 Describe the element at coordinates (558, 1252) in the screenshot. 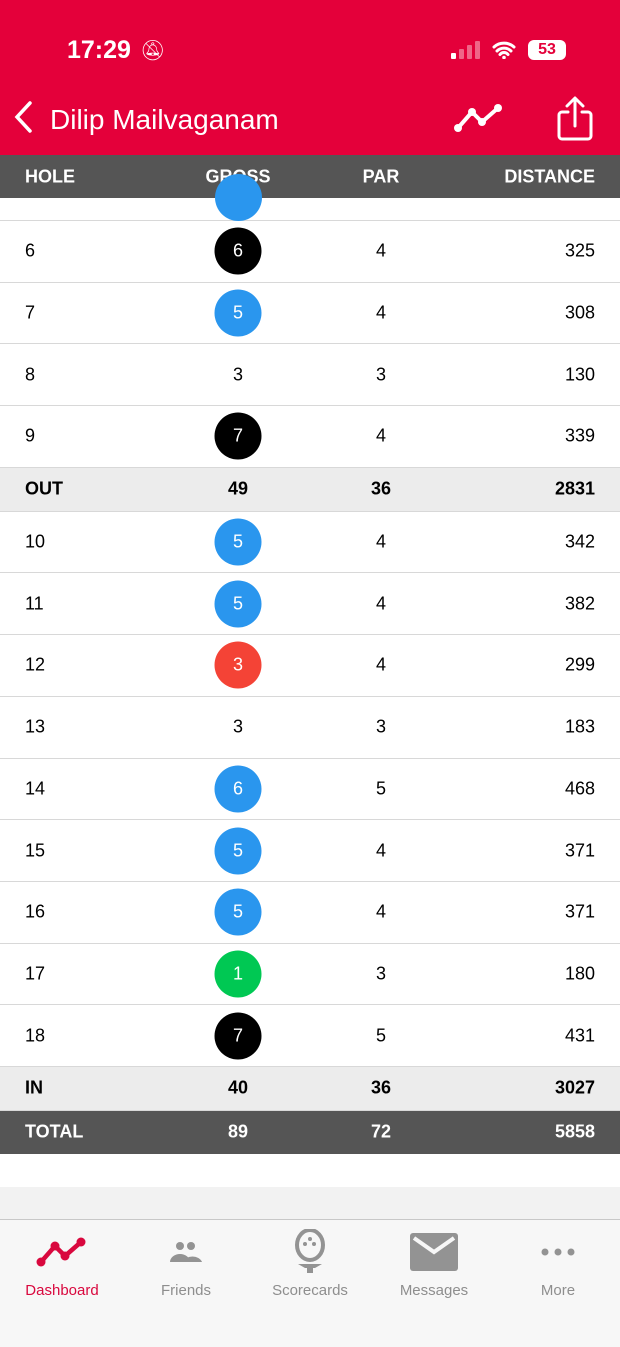

I see `more-icon` at that location.